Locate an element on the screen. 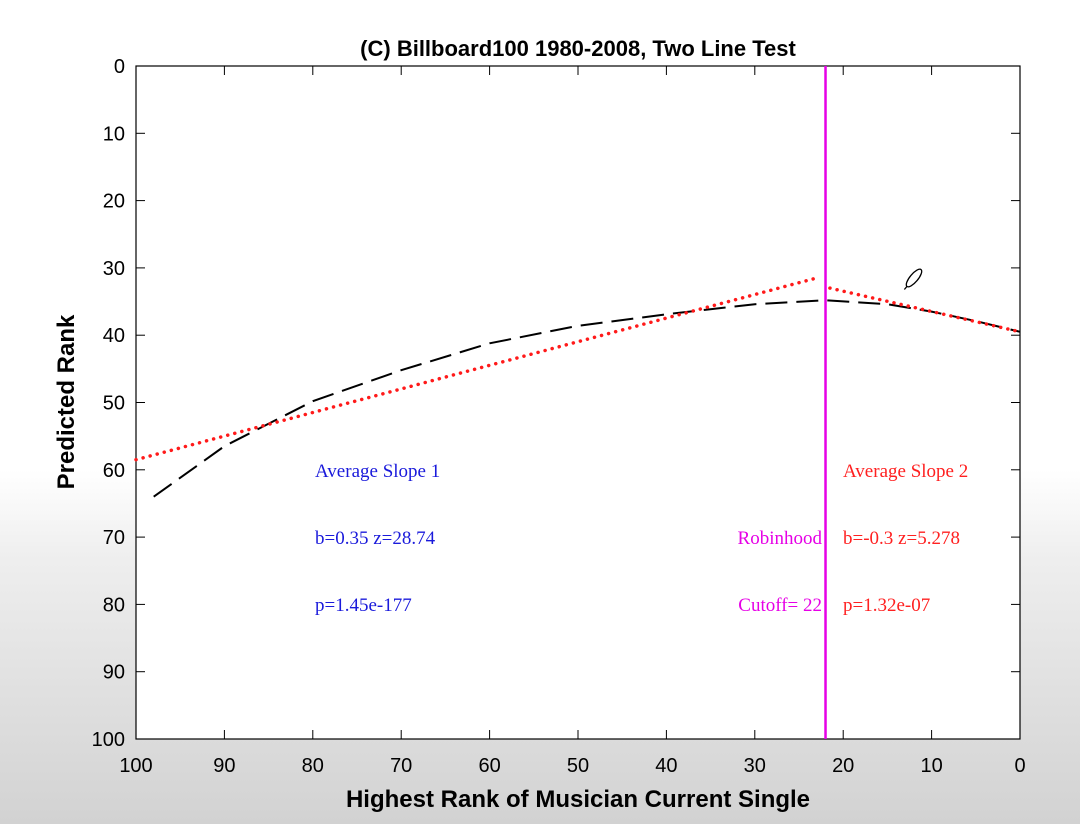 The height and width of the screenshot is (824, 1080). y-tick-label: 60 is located at coordinates (114, 471).